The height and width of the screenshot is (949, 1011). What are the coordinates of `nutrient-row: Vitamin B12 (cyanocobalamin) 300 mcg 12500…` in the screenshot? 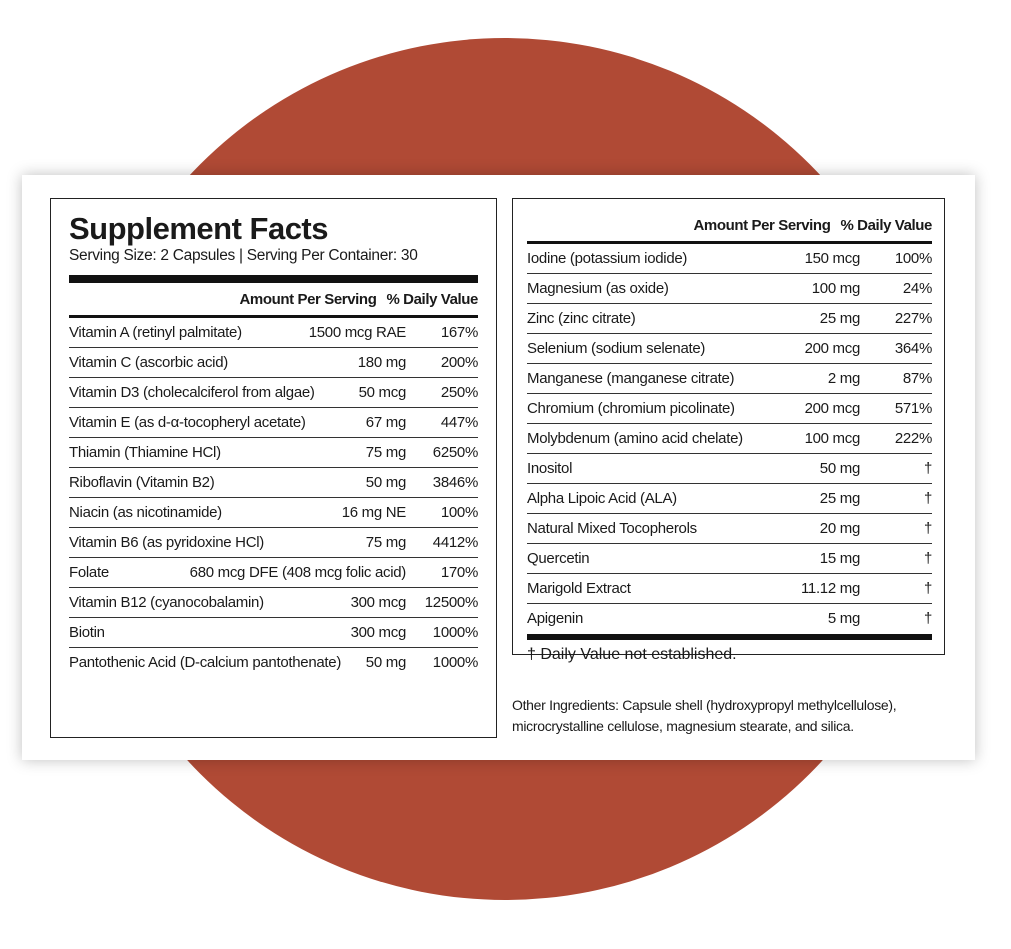 It's located at (273, 603).